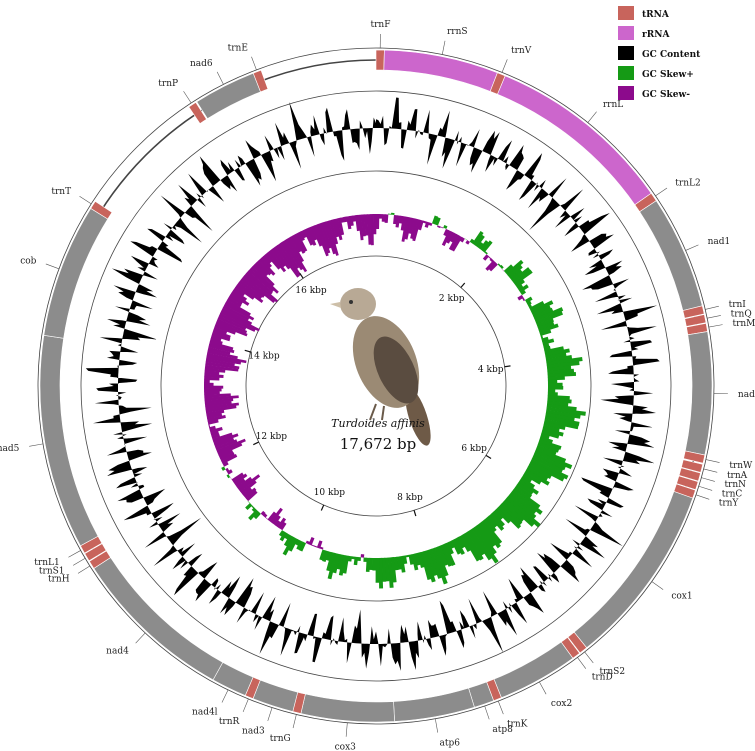 The image size is (755, 751). What do you see at coordinates (28, 261) in the screenshot?
I see `gene-label-cob: cob` at bounding box center [28, 261].